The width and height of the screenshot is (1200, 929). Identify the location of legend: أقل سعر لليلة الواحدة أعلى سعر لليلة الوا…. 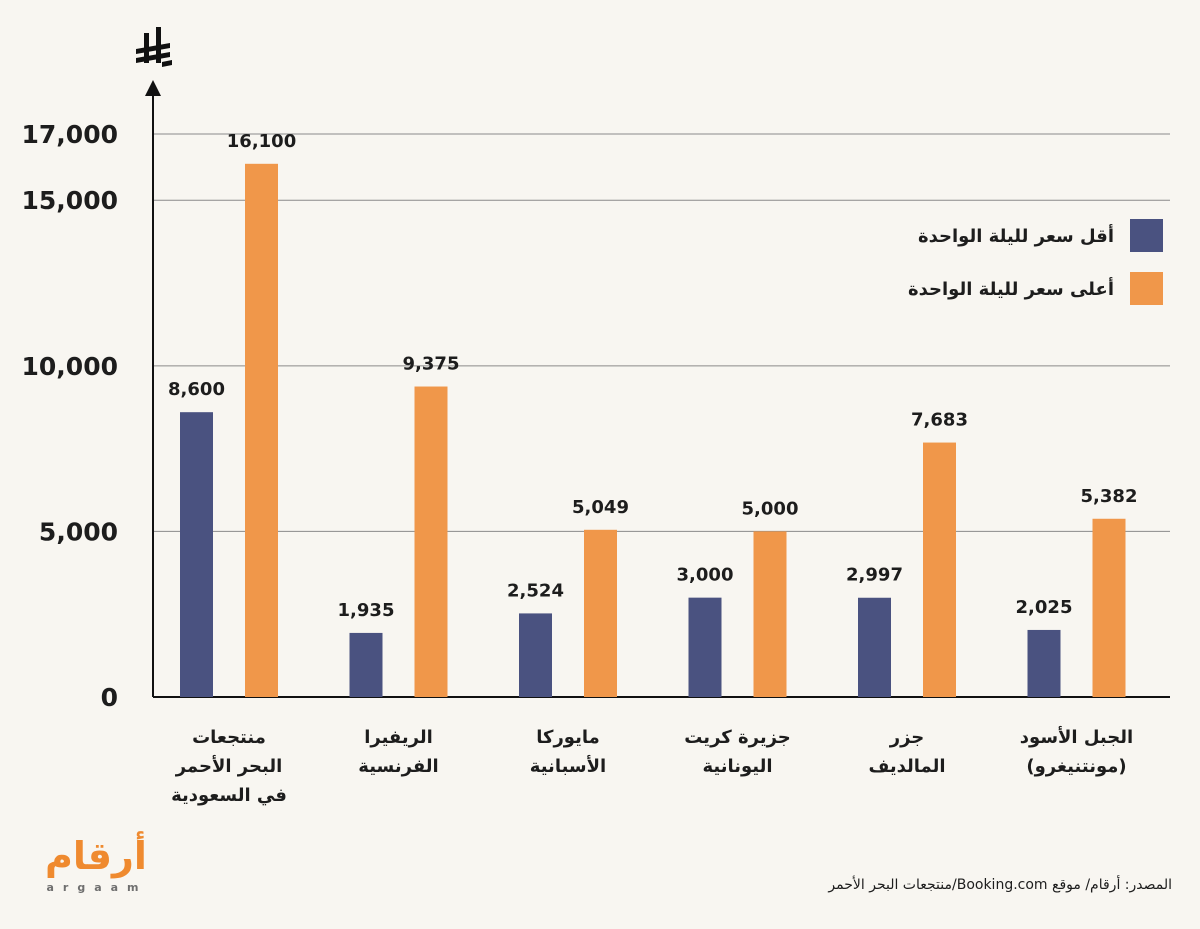
(1035, 262).